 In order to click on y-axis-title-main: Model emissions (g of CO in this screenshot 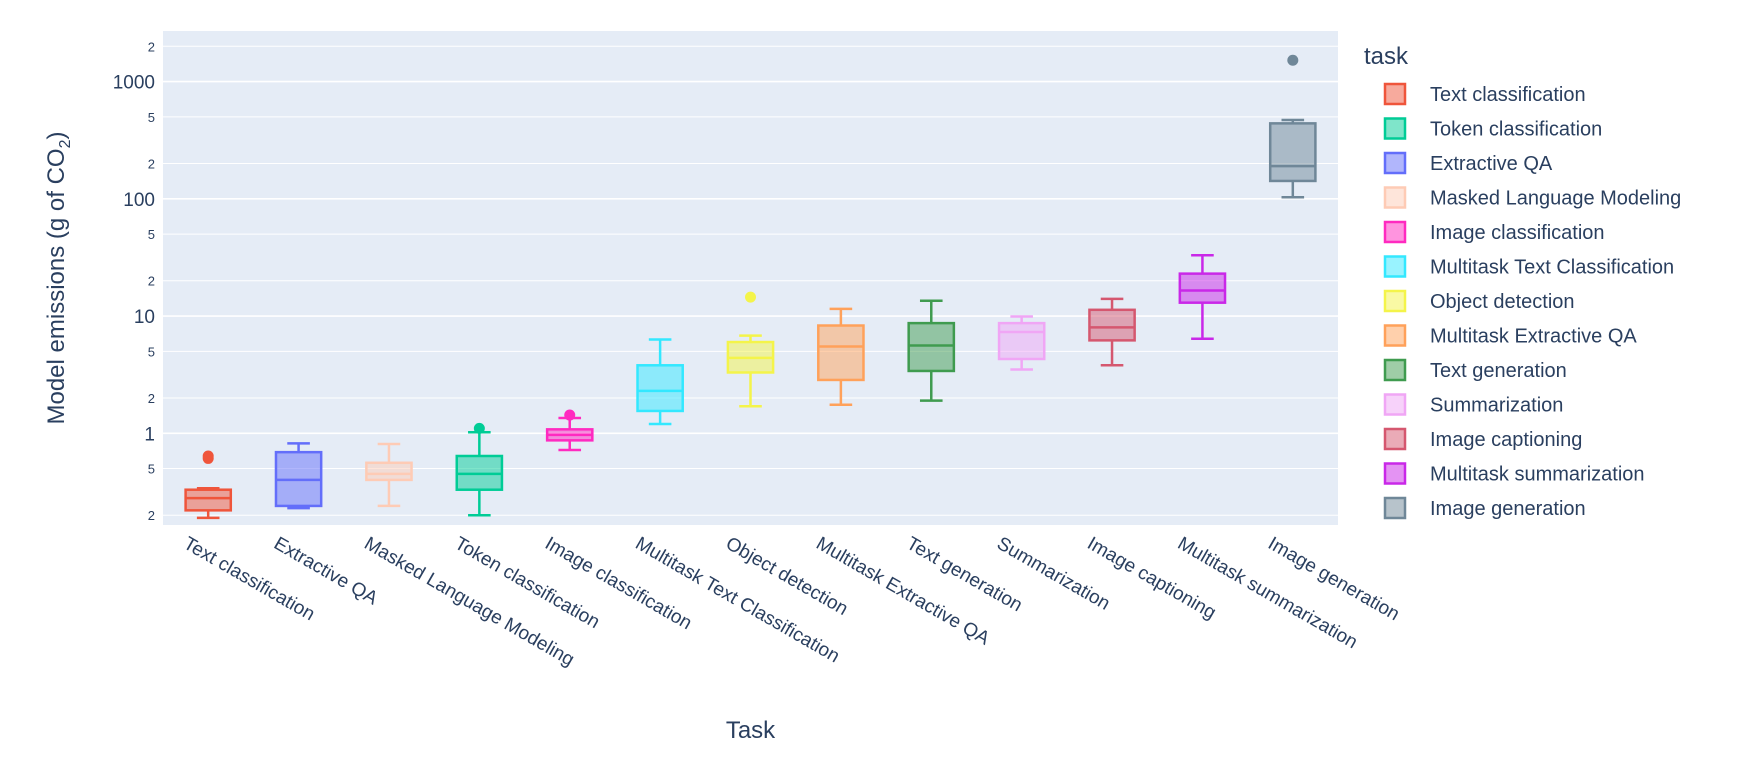, I will do `click(56, 286)`.